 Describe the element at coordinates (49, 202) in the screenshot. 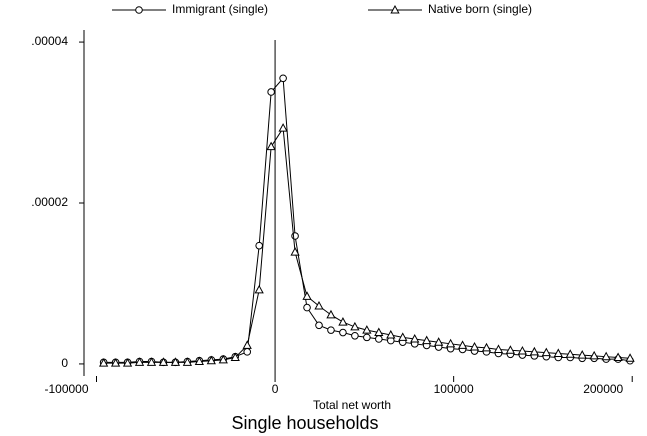

I see `y-tick-label: .00002` at that location.